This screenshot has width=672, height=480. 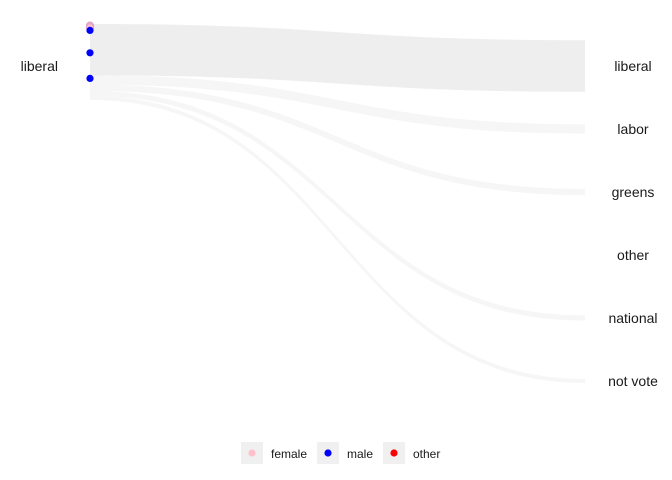 What do you see at coordinates (337, 58) in the screenshot?
I see `flow-liberal-to-liberal` at bounding box center [337, 58].